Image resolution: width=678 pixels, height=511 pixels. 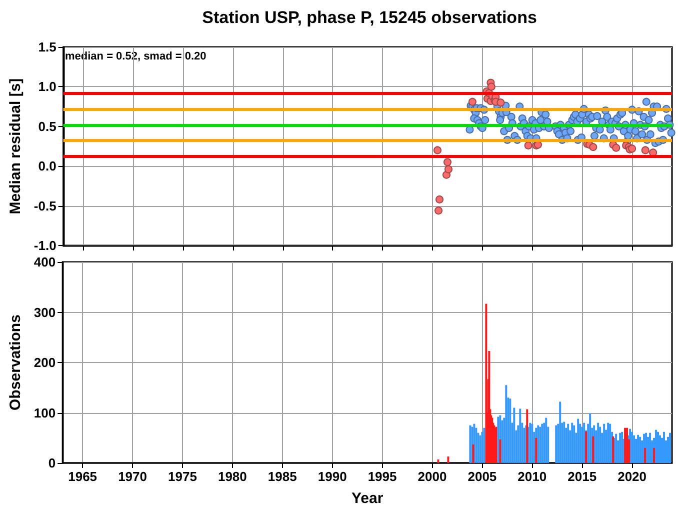 I want to click on y-tick-label: 0.5, so click(x=47, y=126).